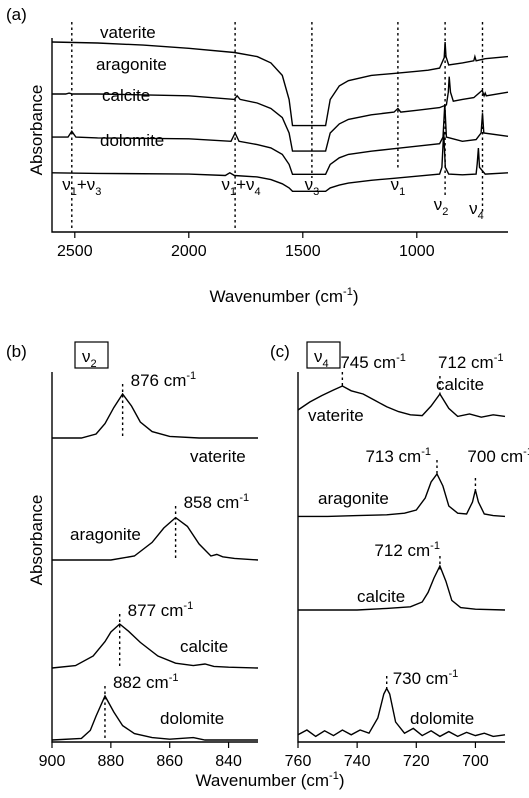  What do you see at coordinates (105, 534) in the screenshot?
I see `panel-b-series-label-aragonite: aragonite` at bounding box center [105, 534].